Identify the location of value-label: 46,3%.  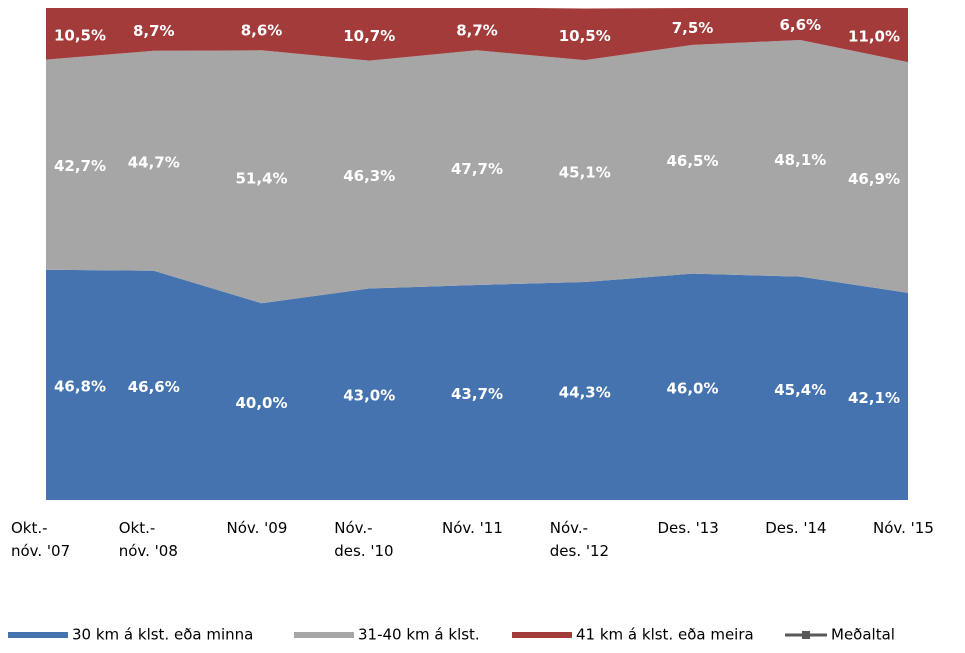
(369, 176).